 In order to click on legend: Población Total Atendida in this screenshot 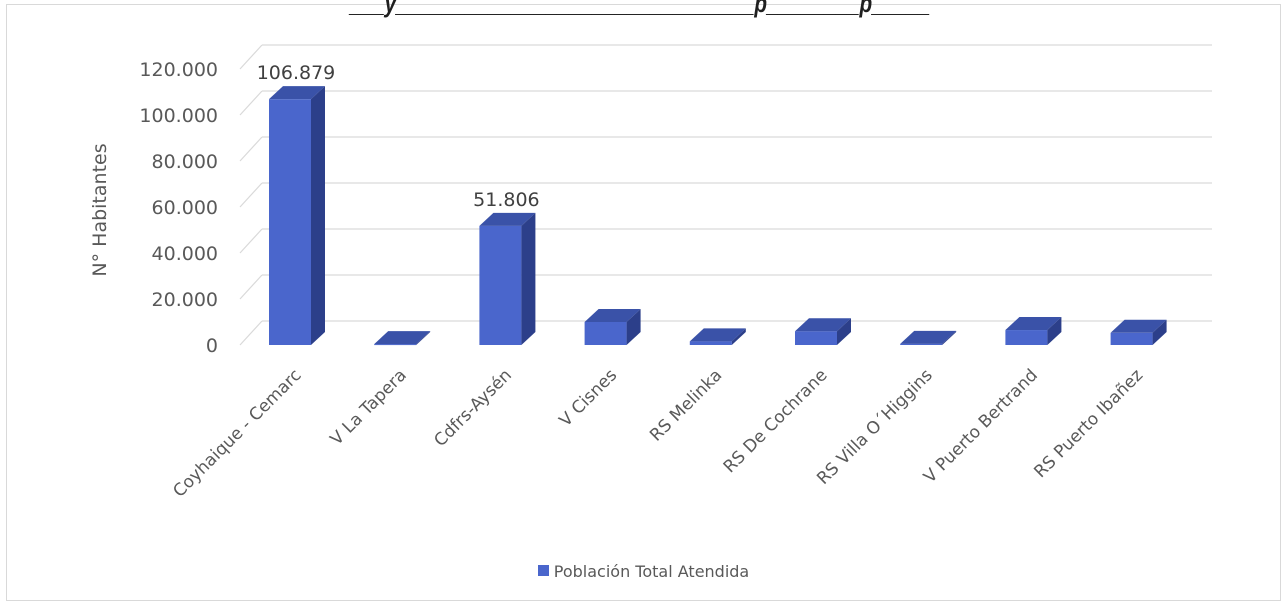, I will do `click(643, 571)`.